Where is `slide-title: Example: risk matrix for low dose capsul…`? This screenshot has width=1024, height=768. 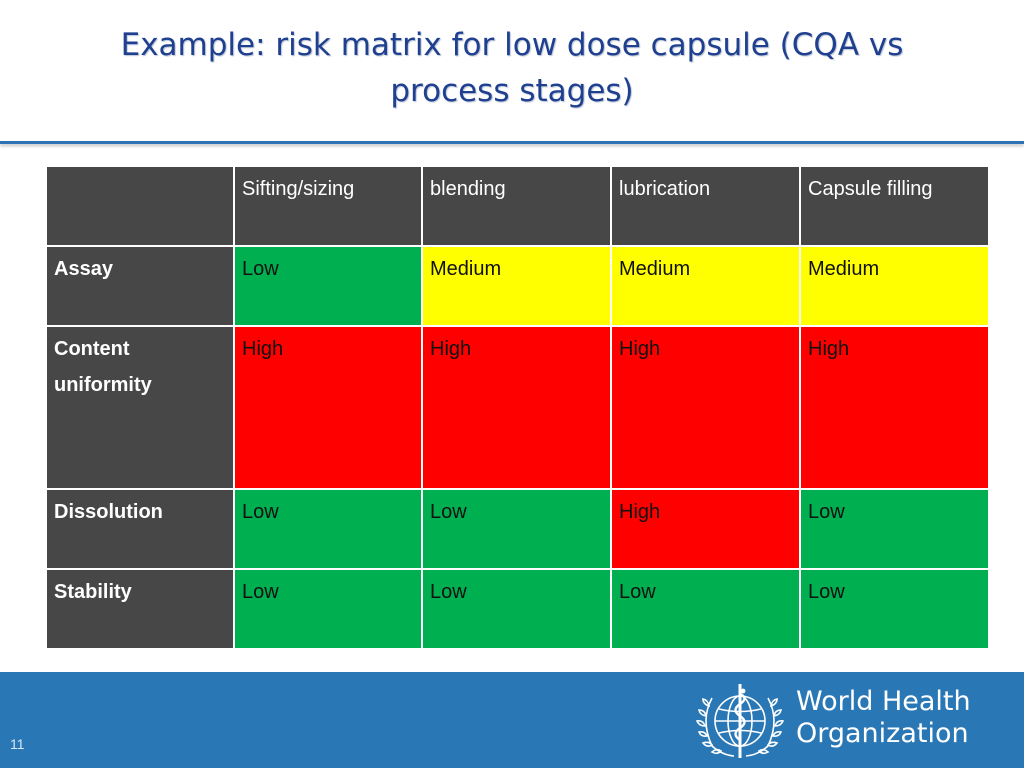
slide-title: Example: risk matrix for low dose capsul… is located at coordinates (512, 68).